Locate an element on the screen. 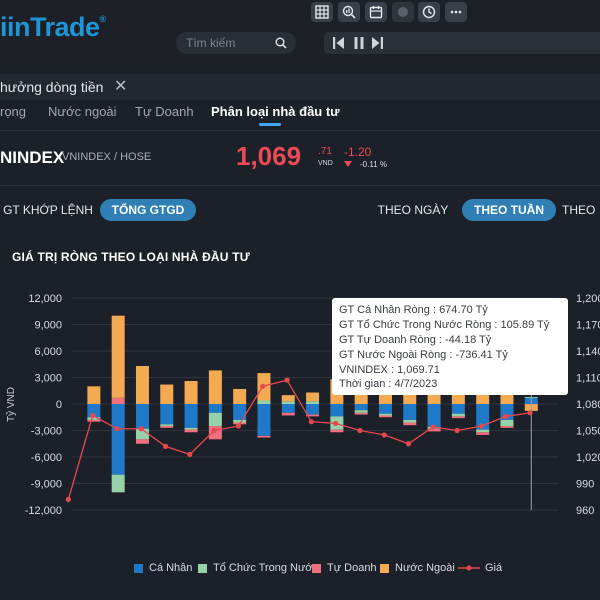 The width and height of the screenshot is (600, 600). app-logo: iinTrade® is located at coordinates (53, 27).